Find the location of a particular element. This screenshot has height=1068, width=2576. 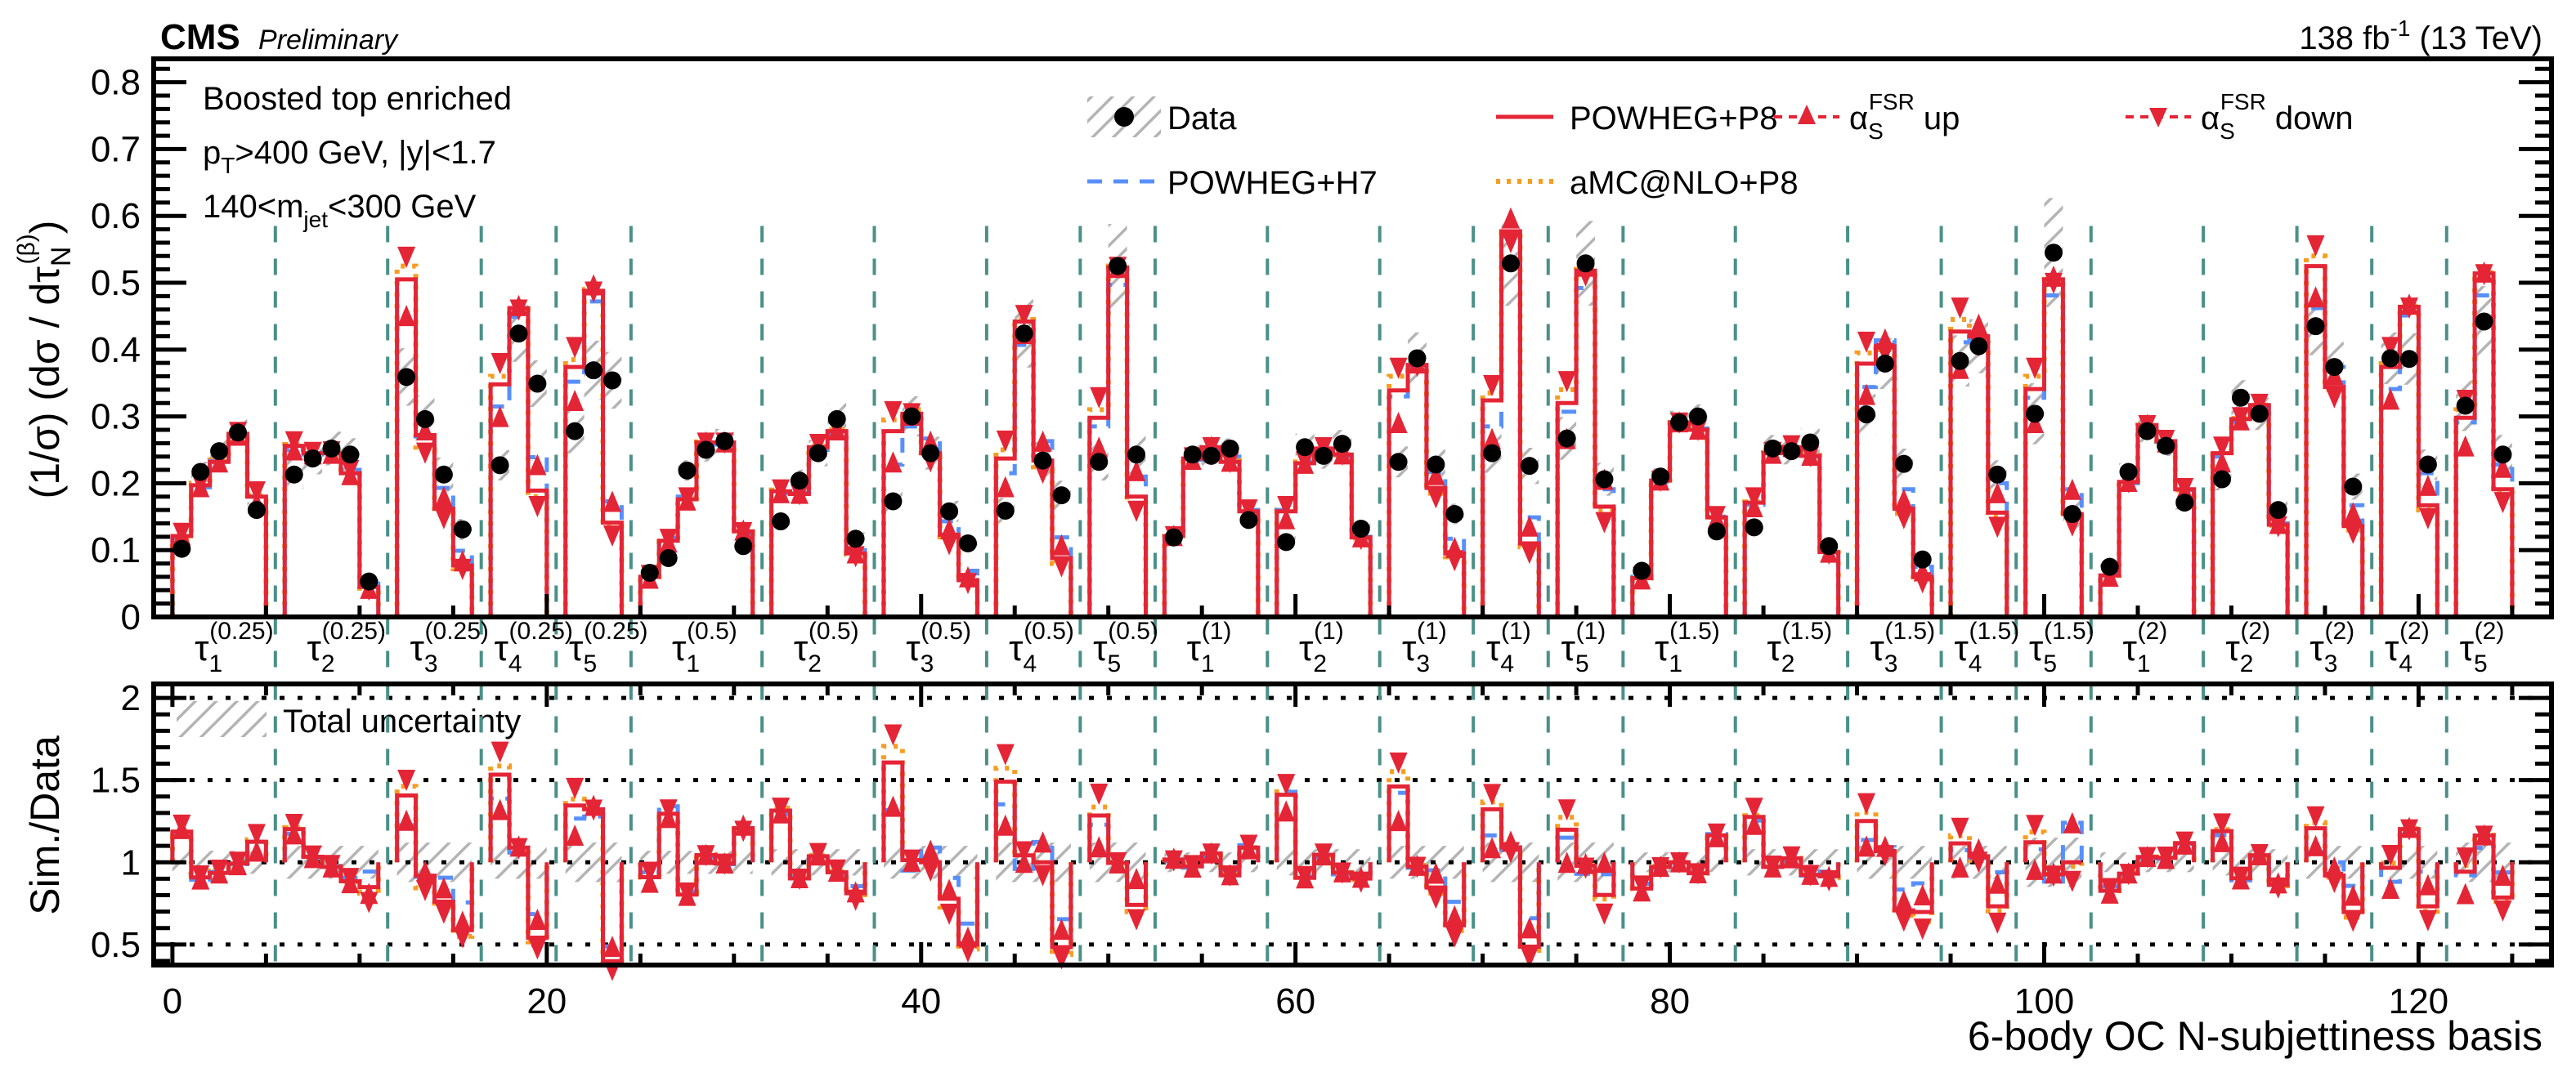

ratio-y-tick-label: 2 is located at coordinates (131, 698).